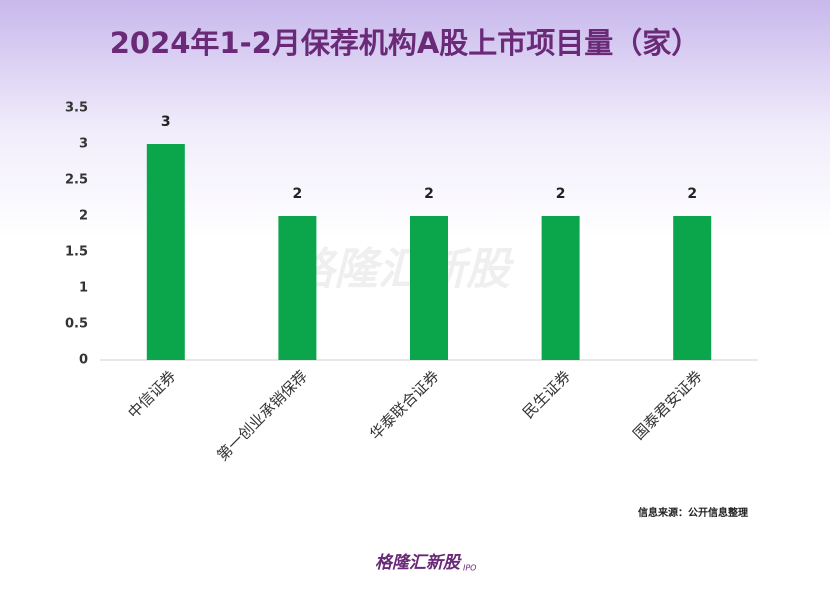 The height and width of the screenshot is (597, 830). Describe the element at coordinates (166, 122) in the screenshot. I see `value-label: 3` at that location.